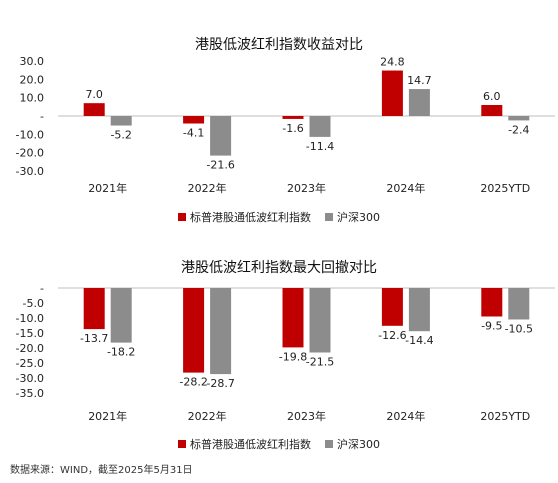 The width and height of the screenshot is (558, 483). What do you see at coordinates (220, 383) in the screenshot?
I see `data-label: -28.7` at bounding box center [220, 383].